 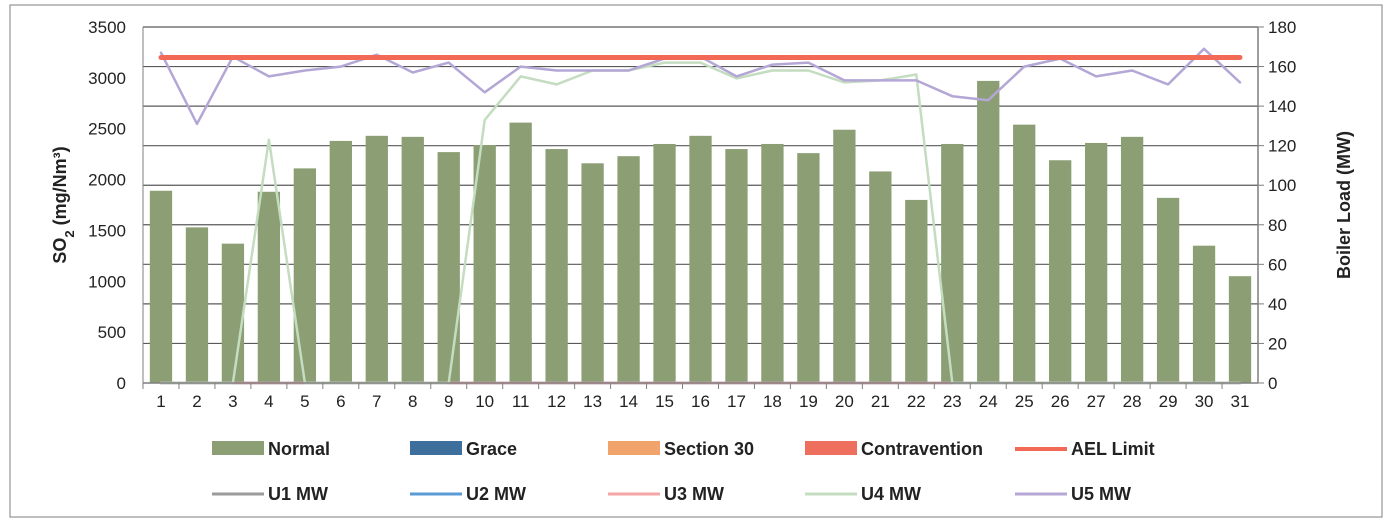 What do you see at coordinates (736, 401) in the screenshot?
I see `x-tick-label: 17` at bounding box center [736, 401].